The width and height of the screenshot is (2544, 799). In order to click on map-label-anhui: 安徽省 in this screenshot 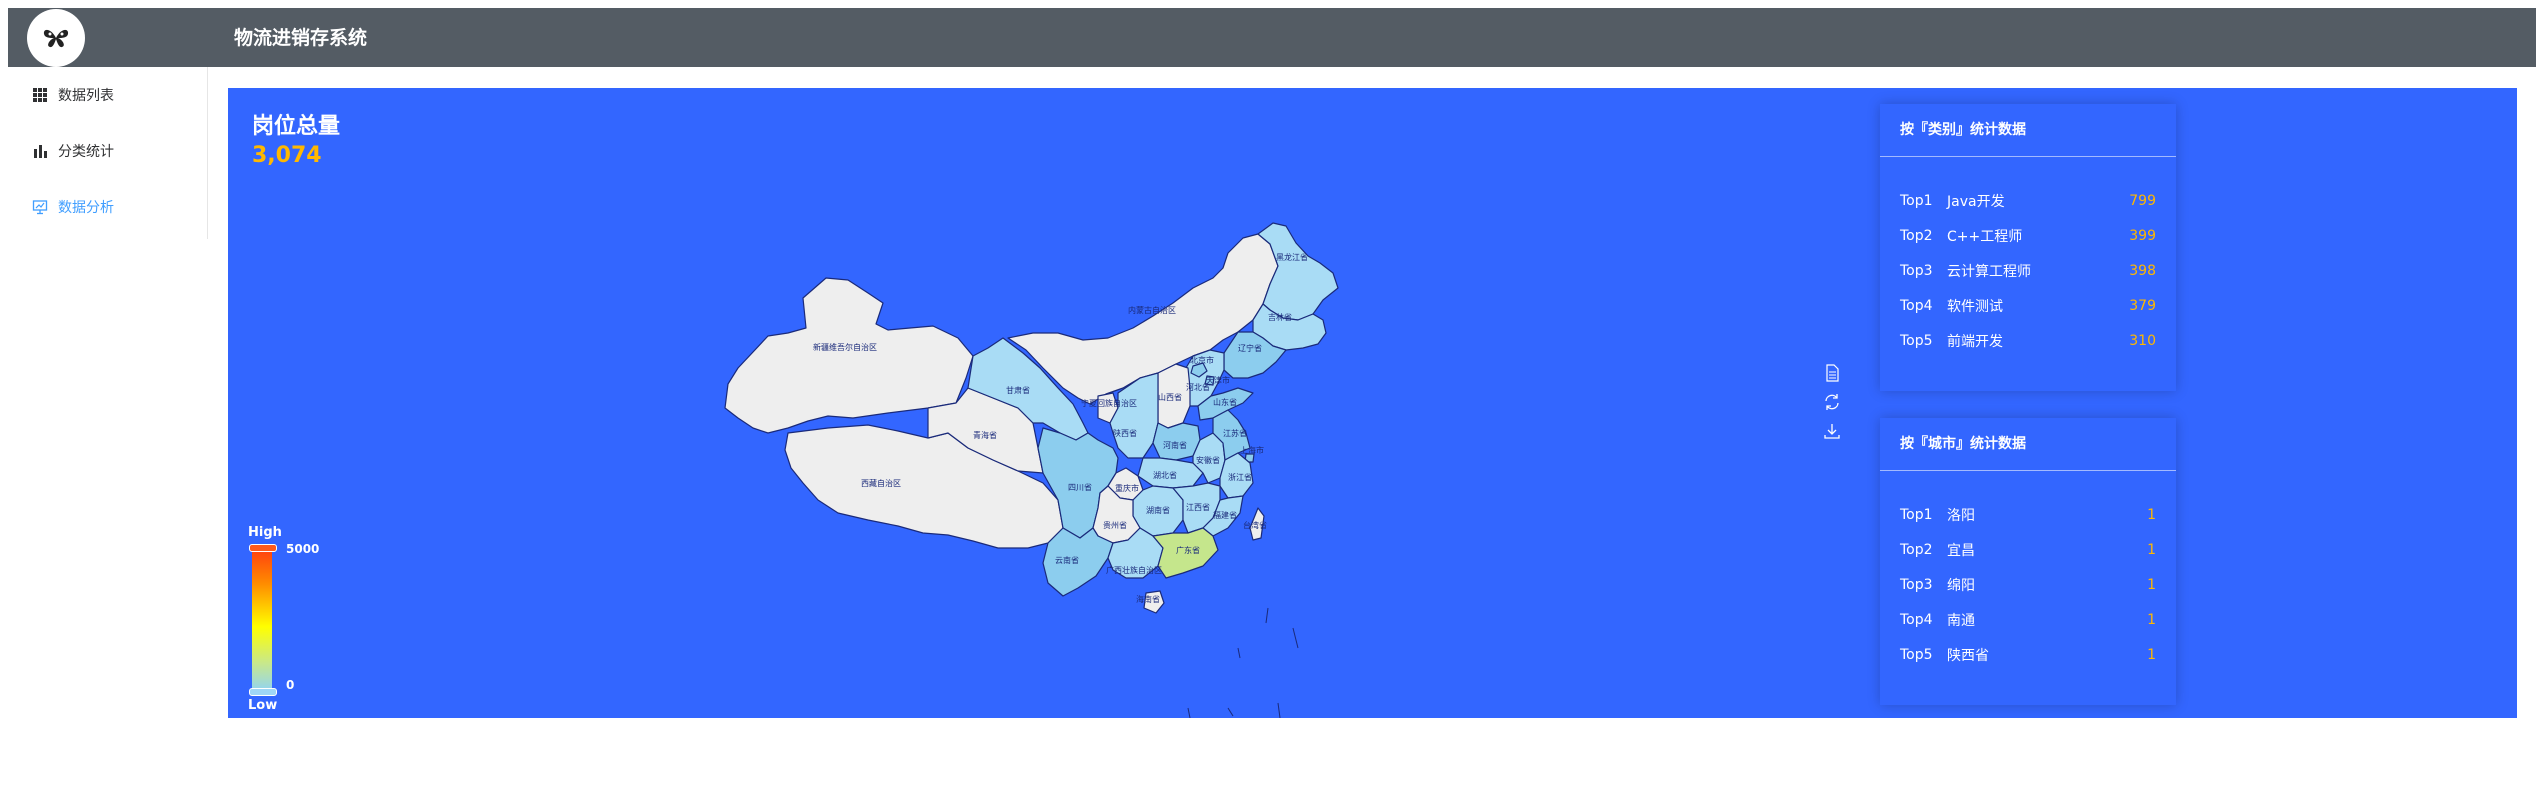, I will do `click(1208, 460)`.